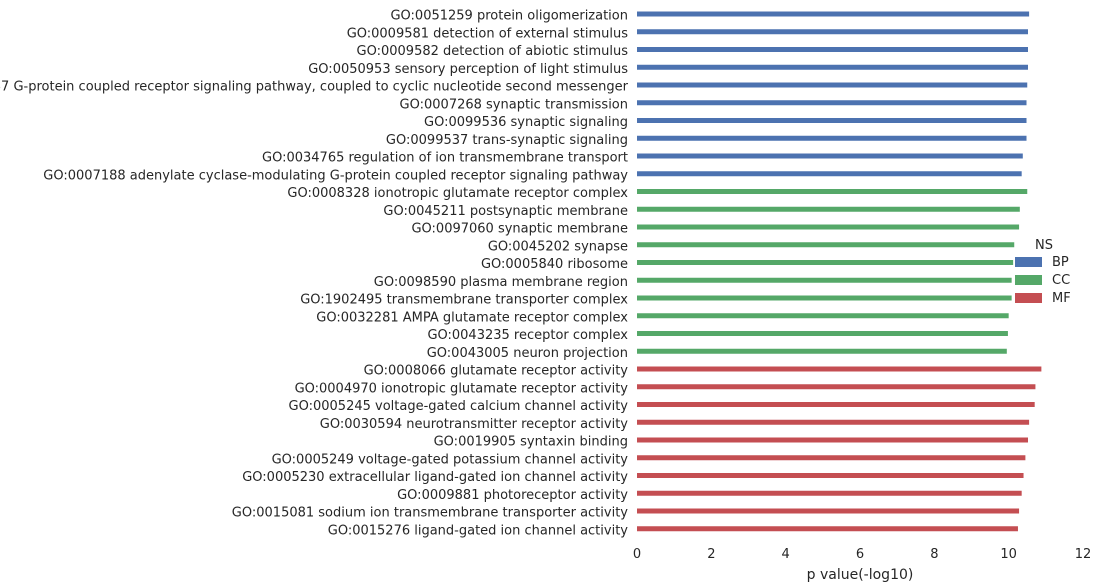 This screenshot has width=1097, height=587. I want to click on x-tick-label: 4, so click(786, 554).